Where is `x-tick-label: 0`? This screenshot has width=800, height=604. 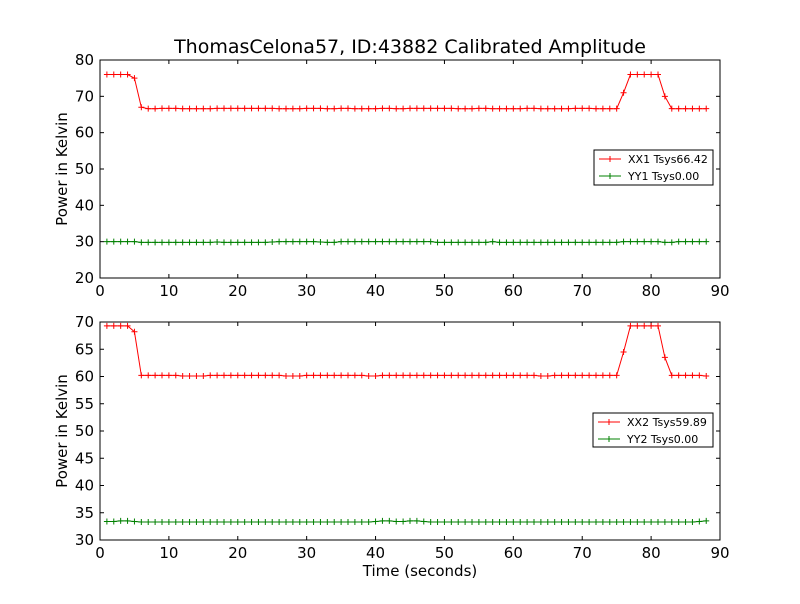 x-tick-label: 0 is located at coordinates (100, 291).